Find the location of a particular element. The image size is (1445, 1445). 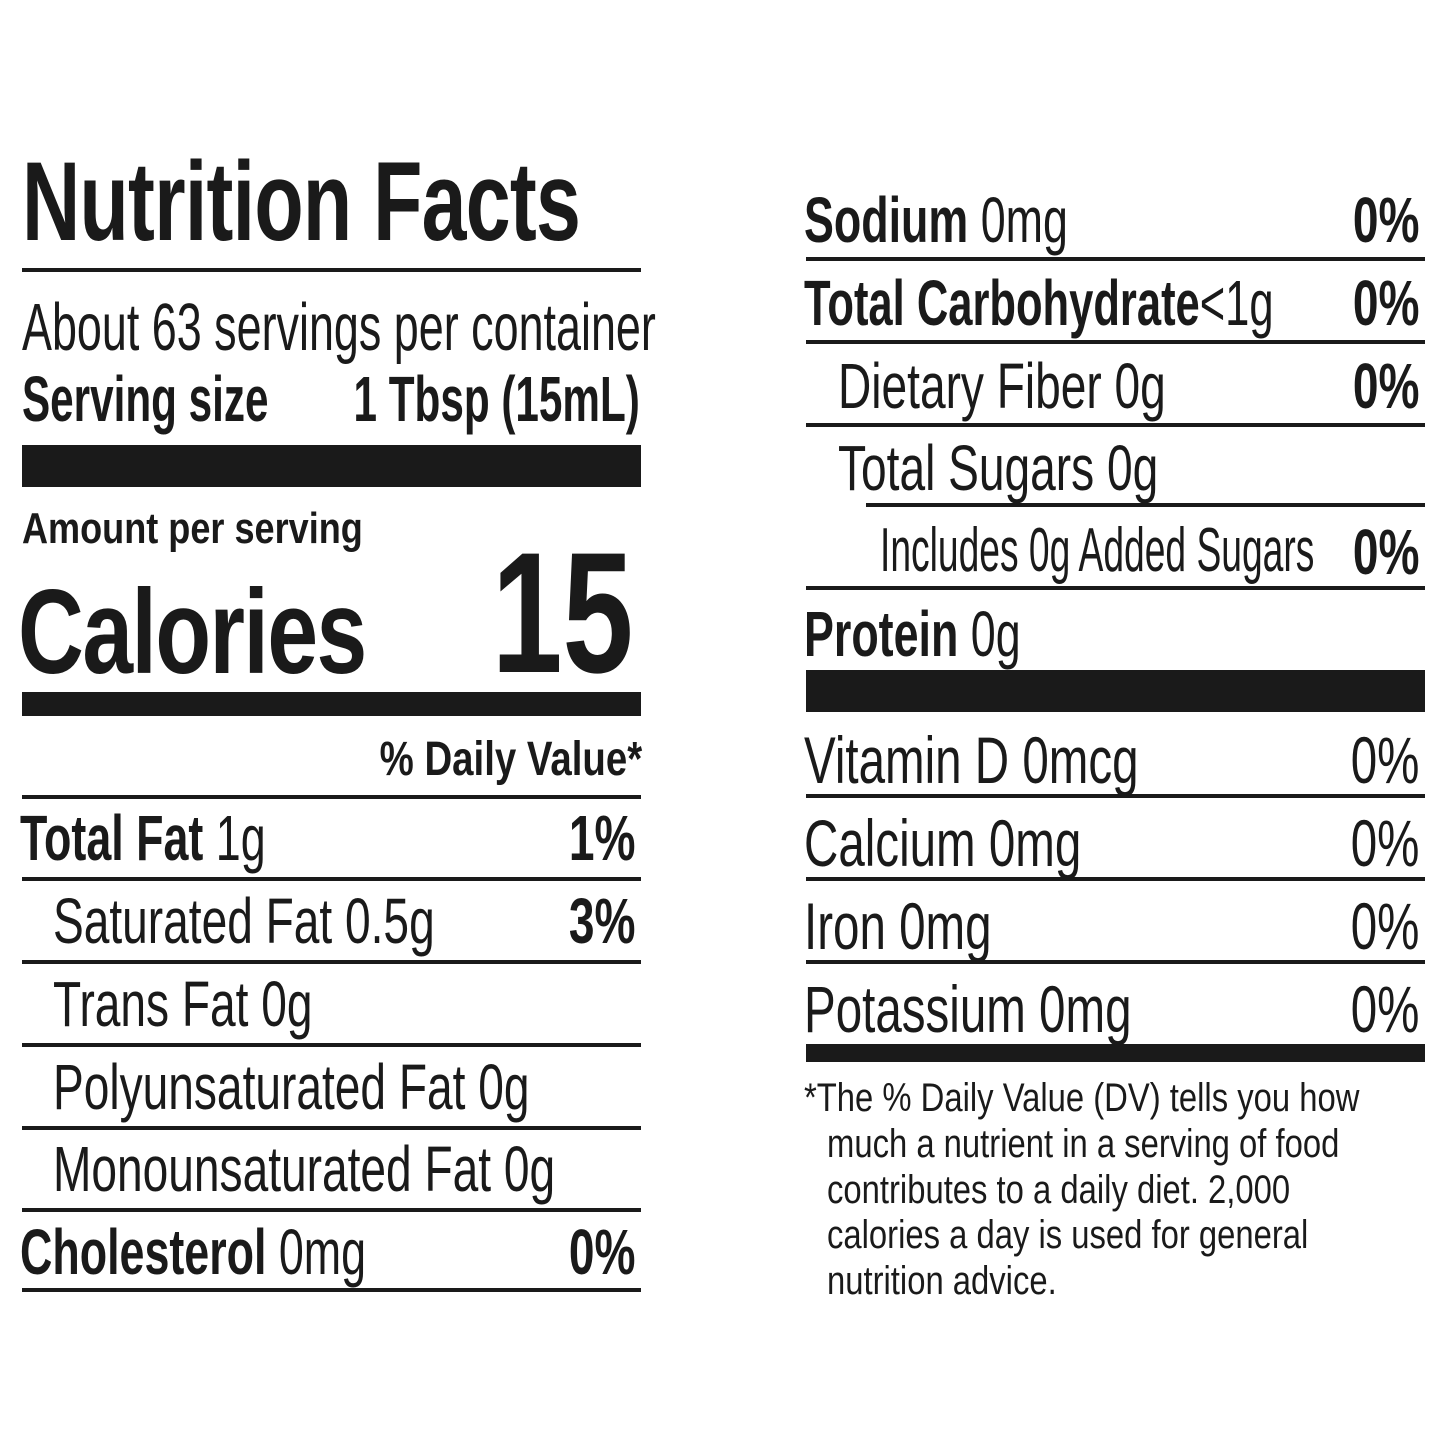

vitamin-text: Potassium 0mg is located at coordinates (967, 1009).